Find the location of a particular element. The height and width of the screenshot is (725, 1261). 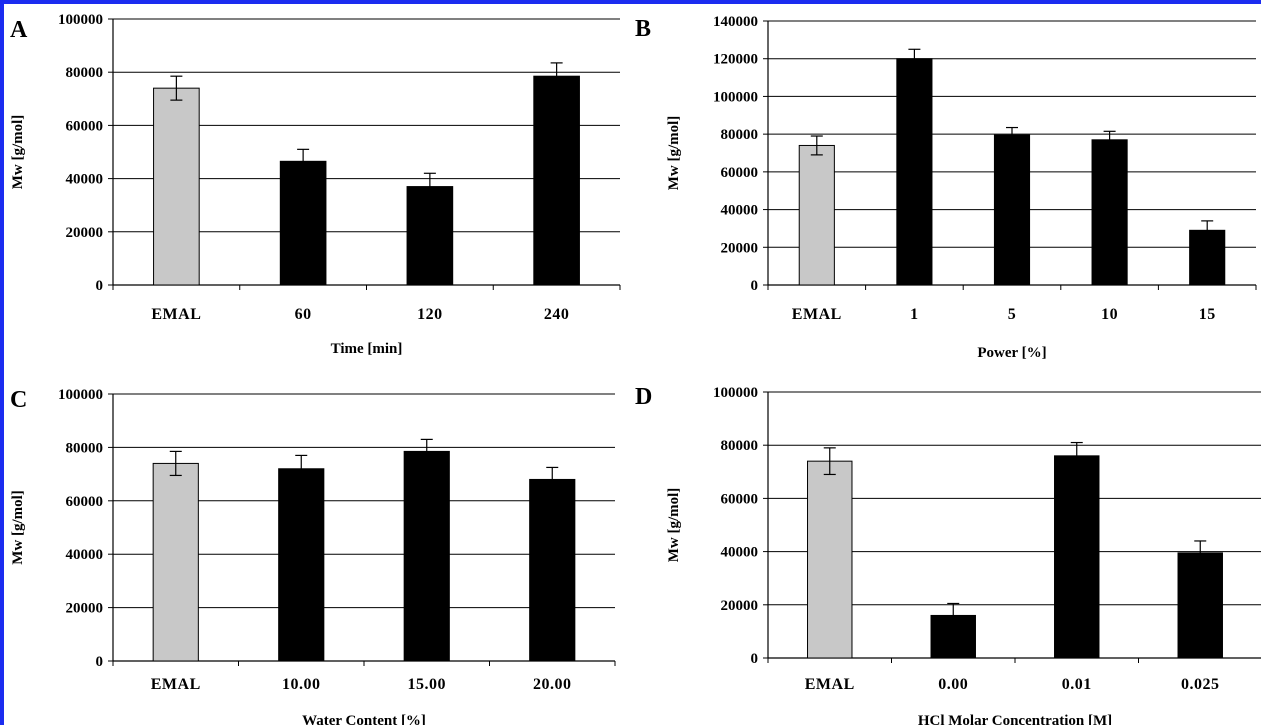

x-axis-title: Power [%] is located at coordinates (1011, 353).